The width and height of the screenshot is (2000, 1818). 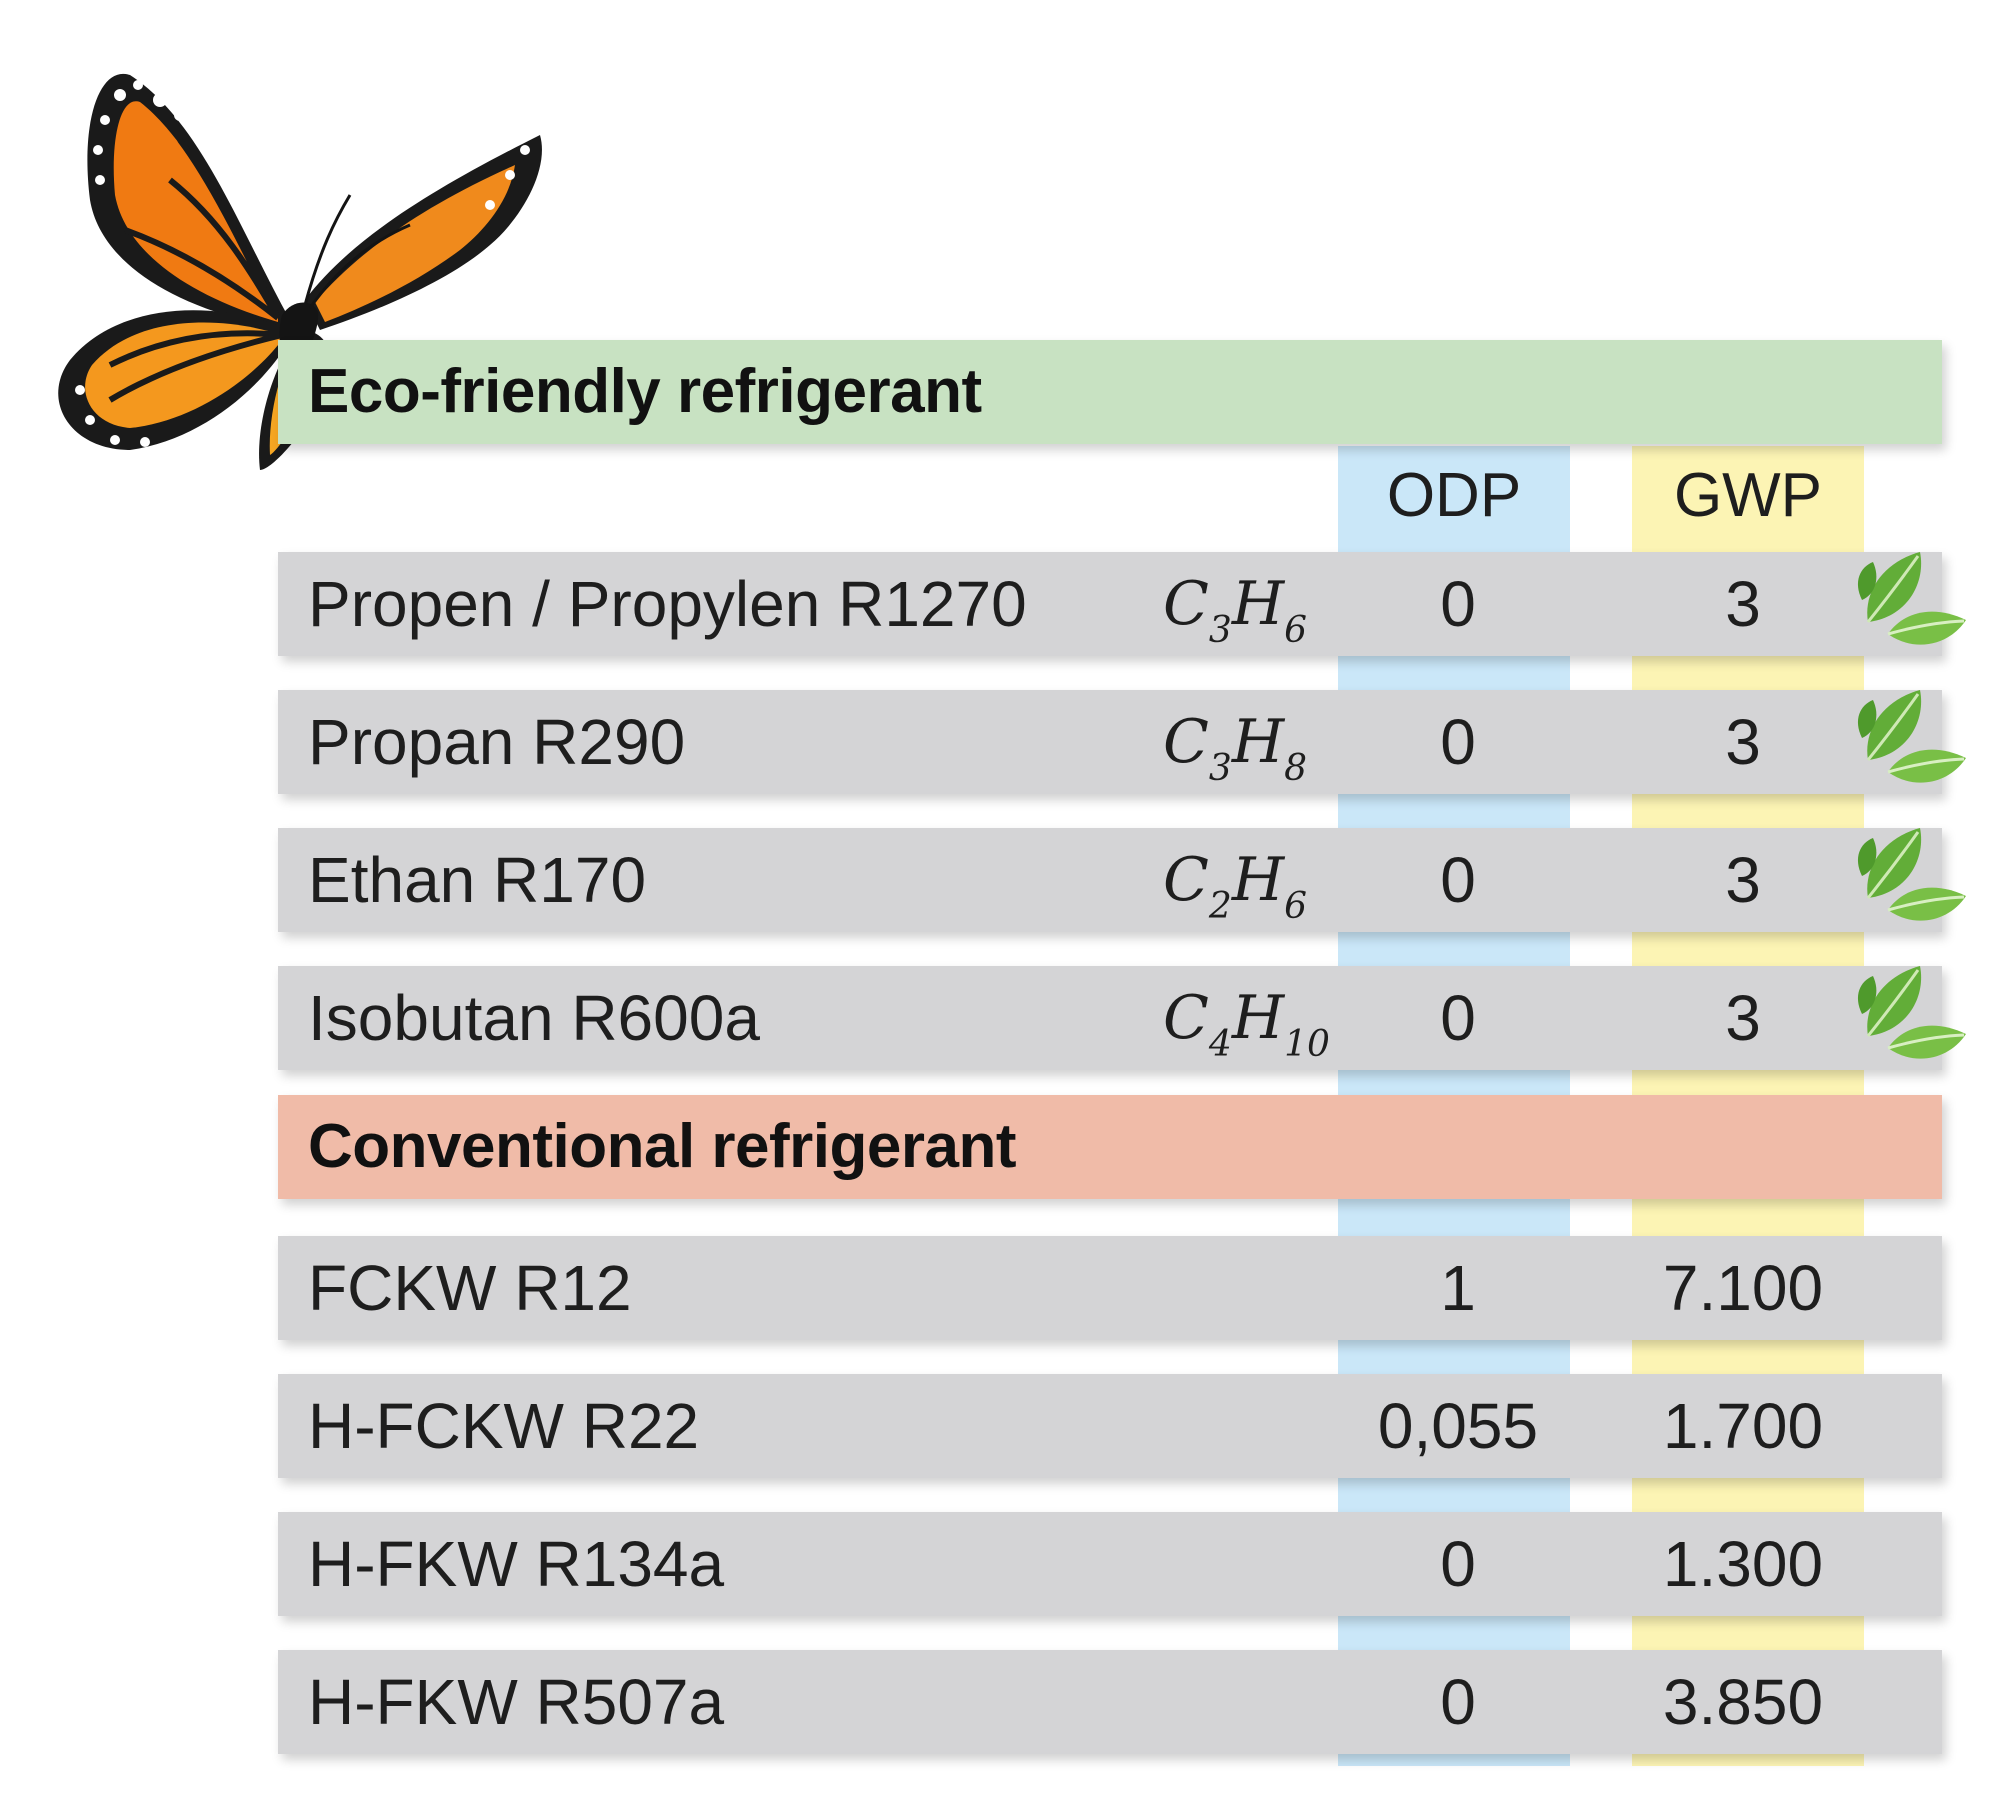 I want to click on table-row: H-FKW R507a 0 3.850, so click(x=1110, y=1702).